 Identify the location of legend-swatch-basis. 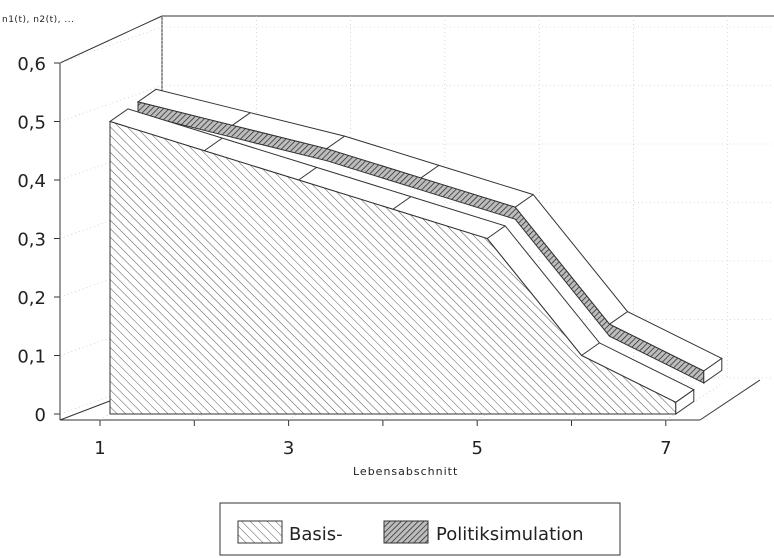
(260, 532).